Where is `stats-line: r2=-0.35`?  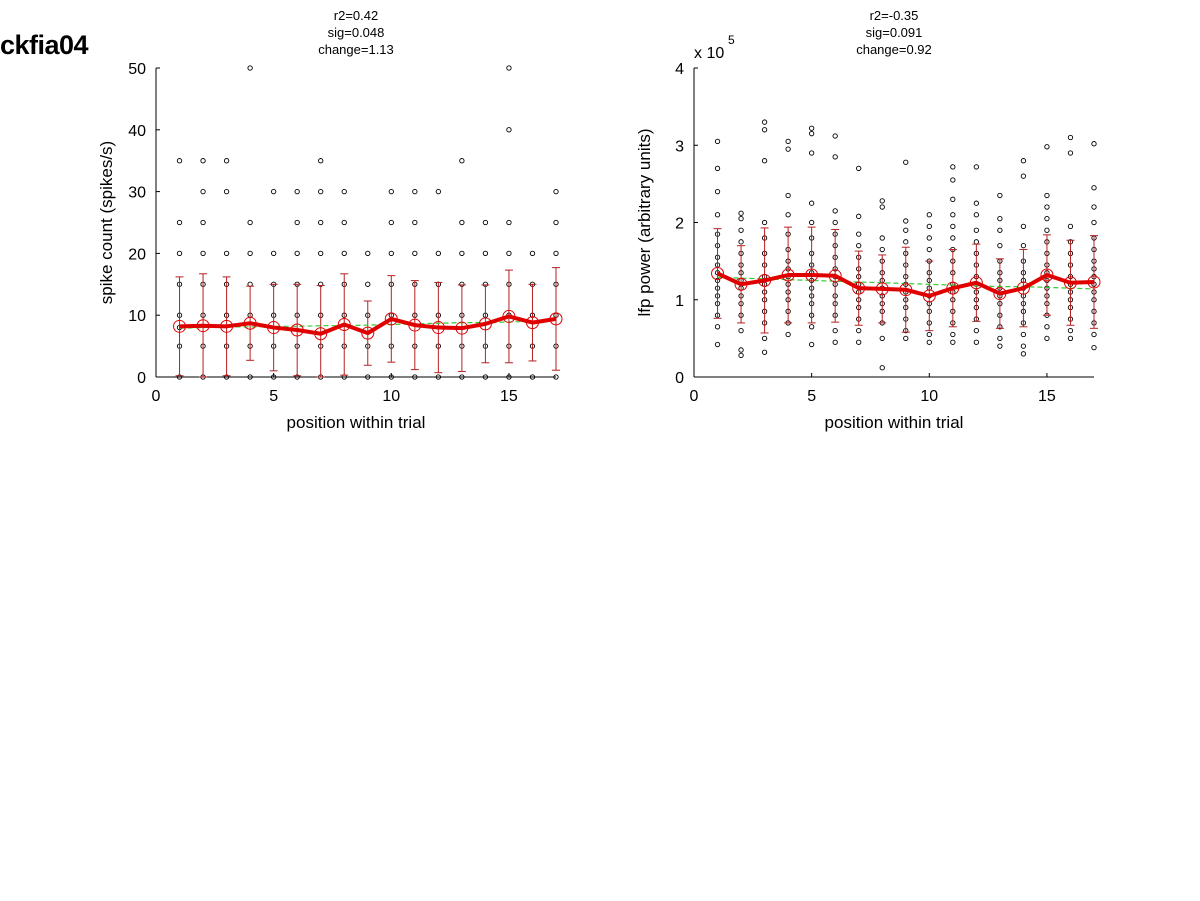
stats-line: r2=-0.35 is located at coordinates (894, 15).